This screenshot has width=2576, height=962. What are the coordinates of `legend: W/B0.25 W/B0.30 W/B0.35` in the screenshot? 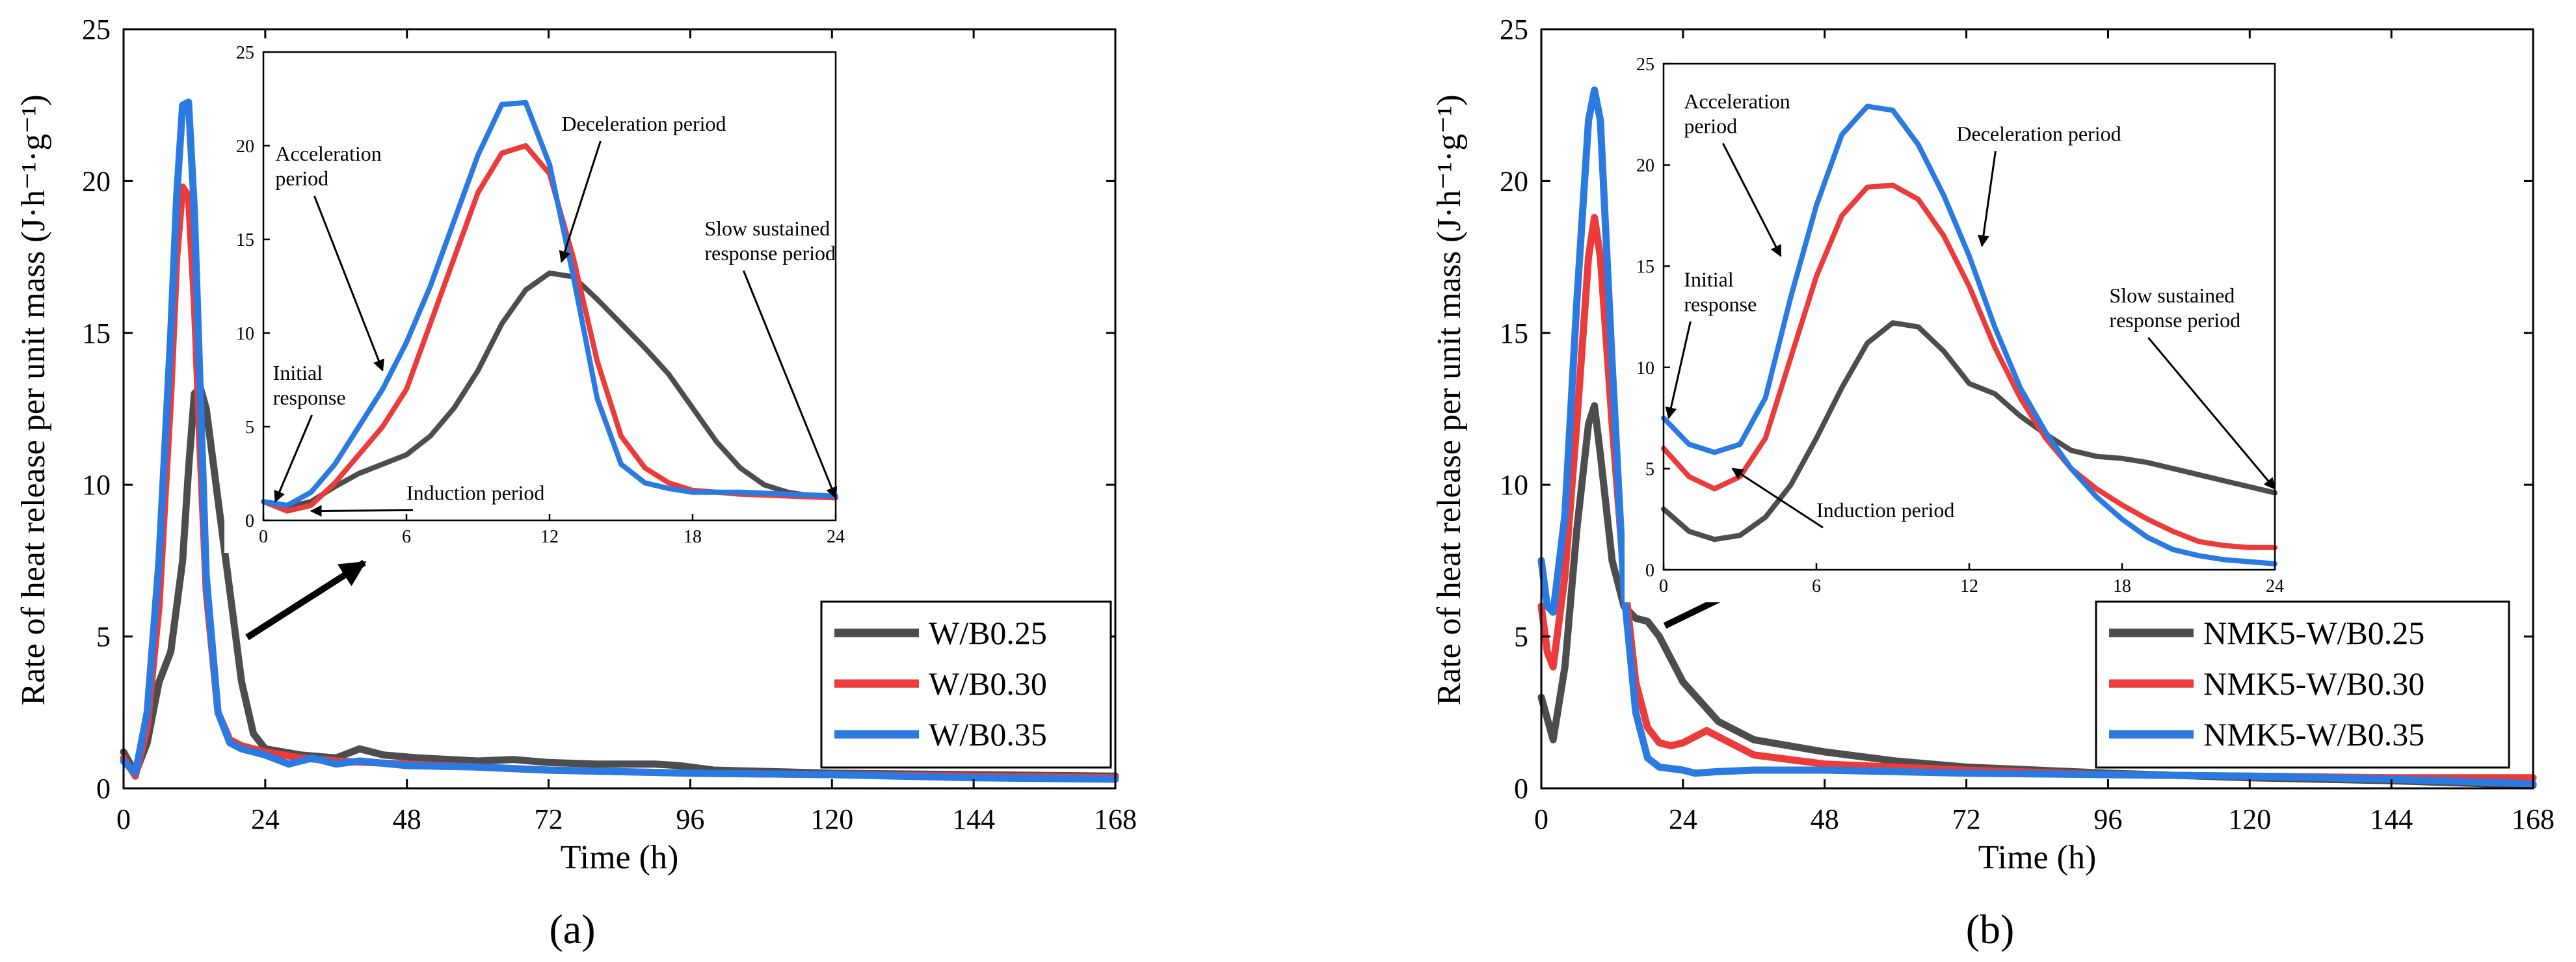 It's located at (966, 684).